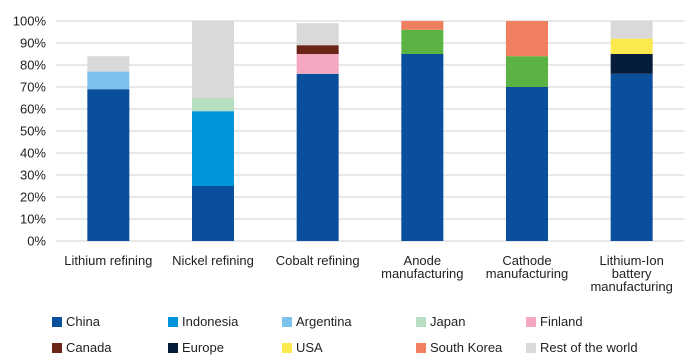 This screenshot has height=361, width=684. I want to click on legend-item: Japan, so click(440, 321).